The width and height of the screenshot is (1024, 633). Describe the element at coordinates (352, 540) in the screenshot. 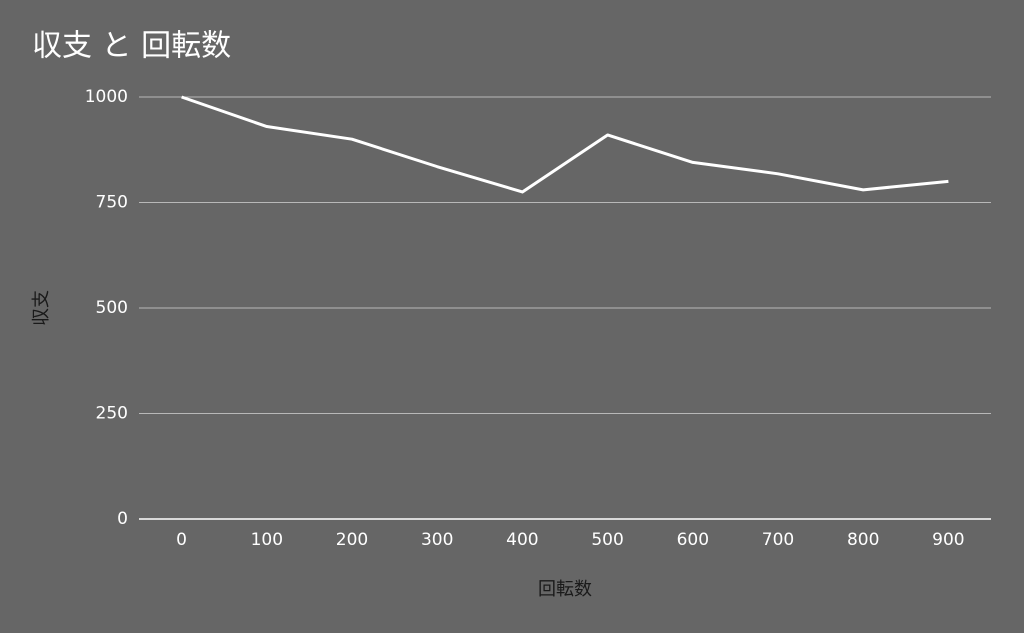

I see `x-tick-label: 200` at that location.